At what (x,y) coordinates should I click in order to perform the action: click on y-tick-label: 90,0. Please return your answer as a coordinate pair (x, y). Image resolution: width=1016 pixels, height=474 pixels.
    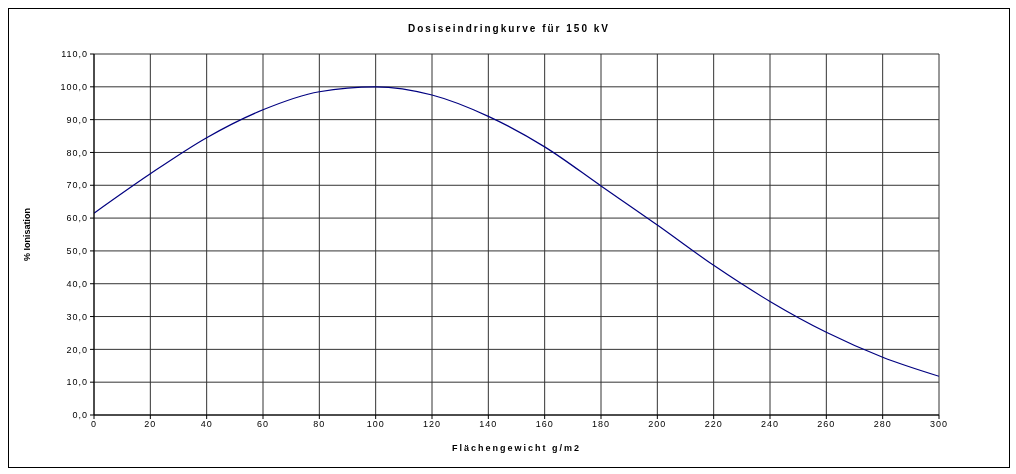
    Looking at the image, I should click on (77, 119).